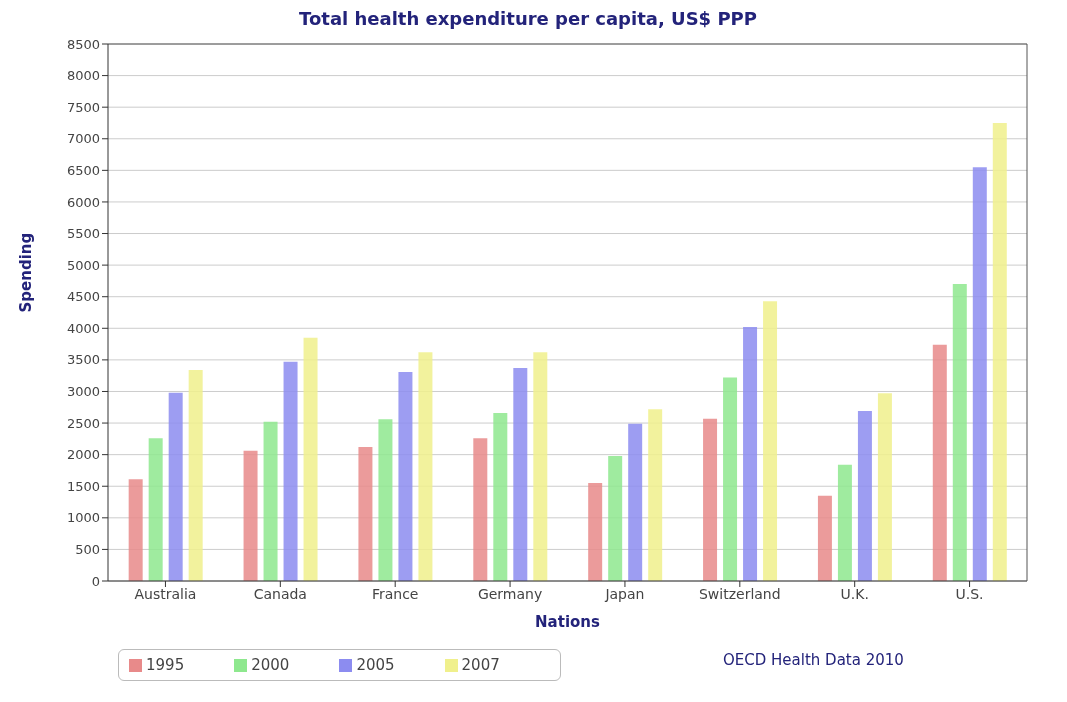 This screenshot has width=1067, height=702. I want to click on x-axis-title: Nations, so click(568, 622).